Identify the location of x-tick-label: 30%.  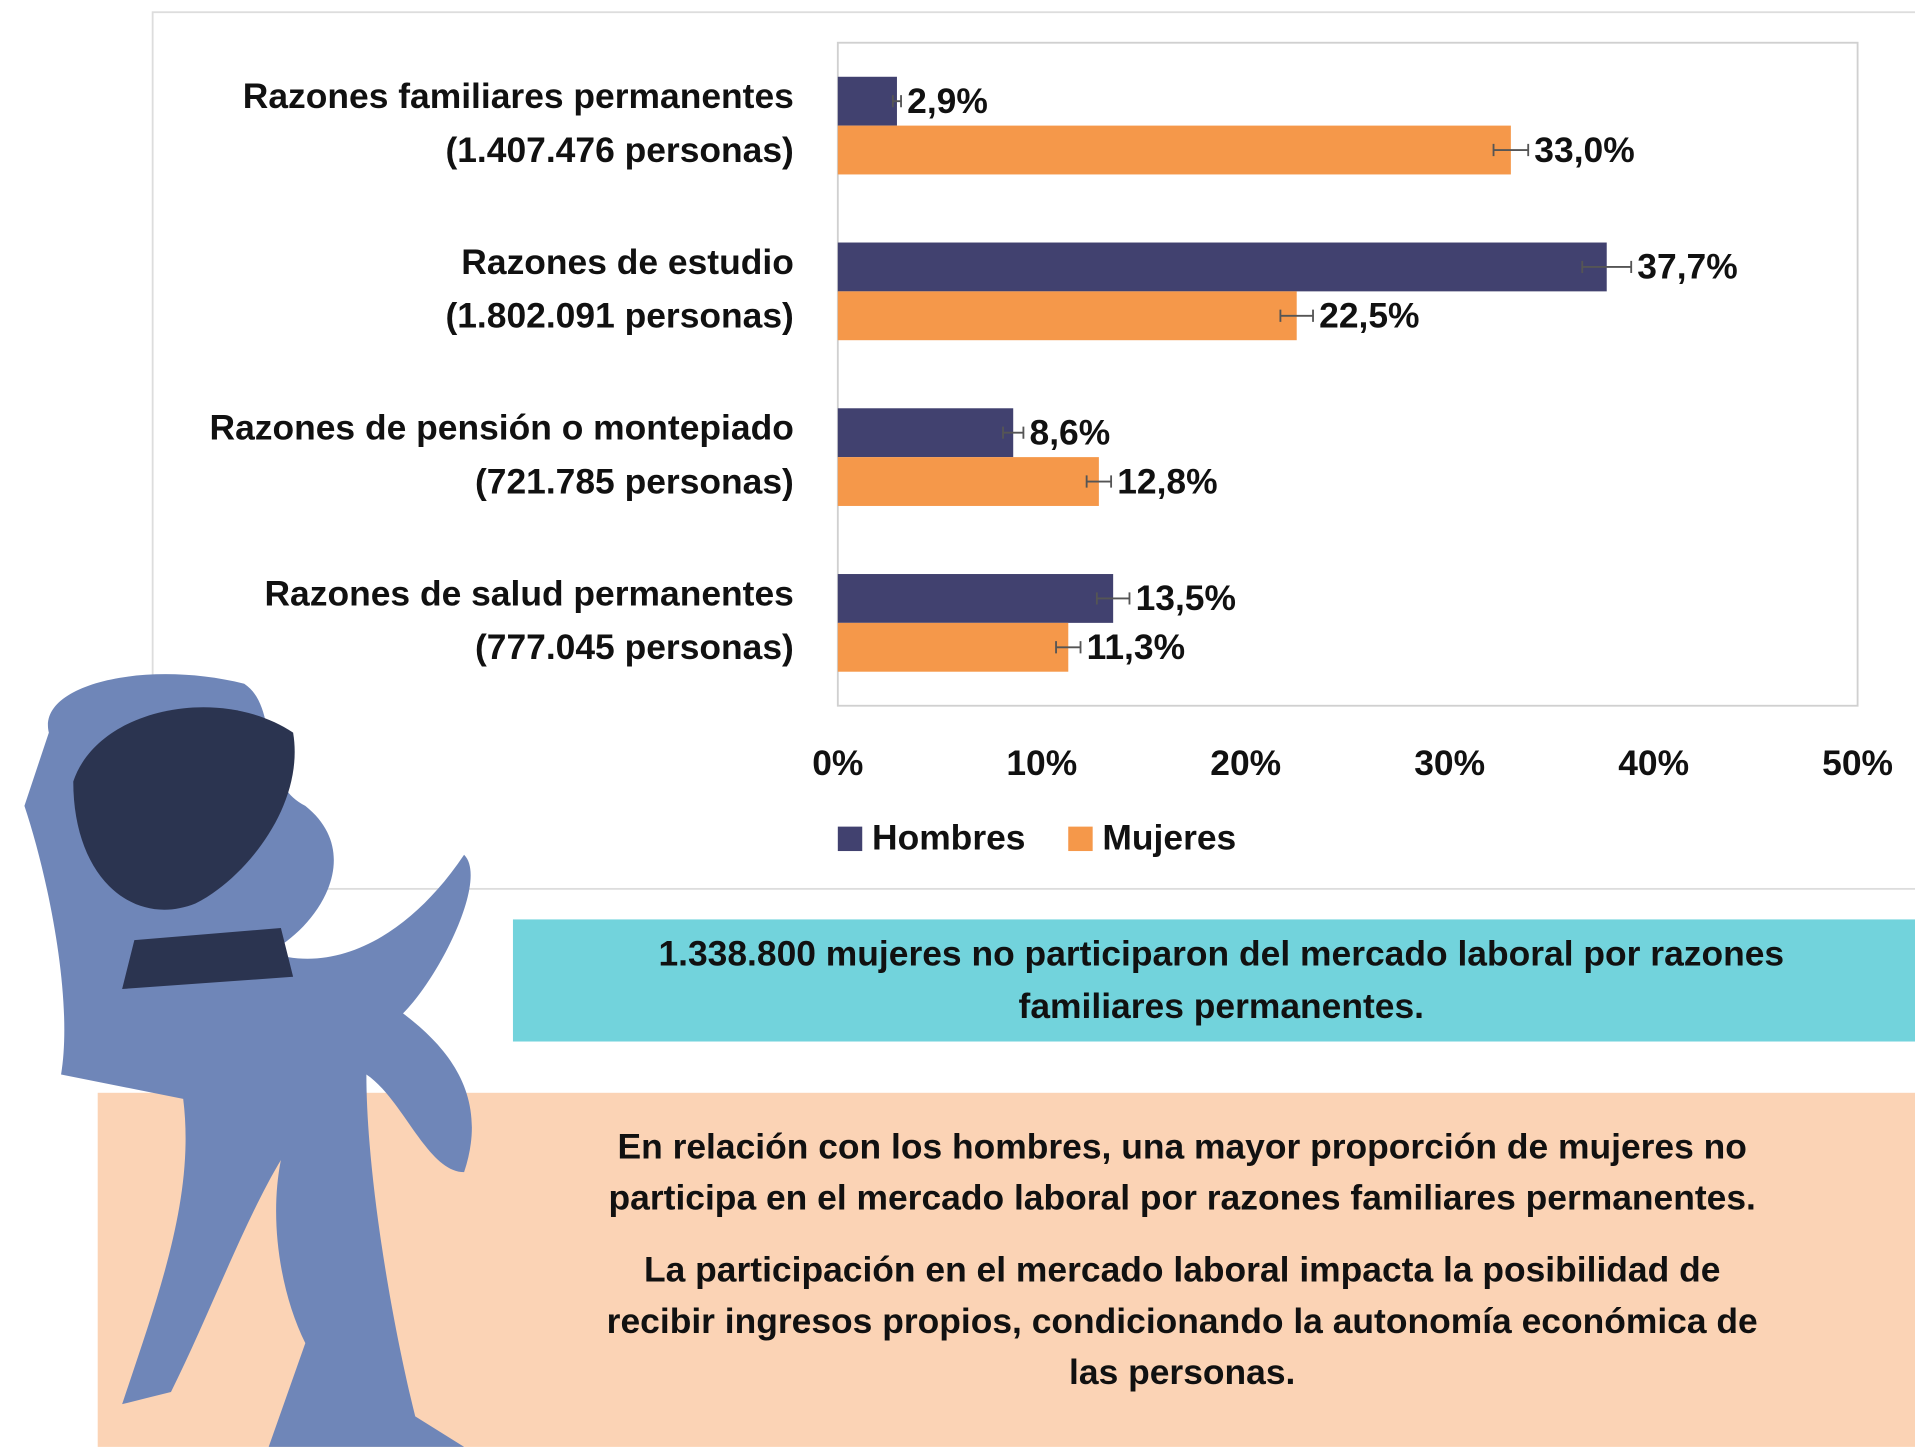
(1449, 763).